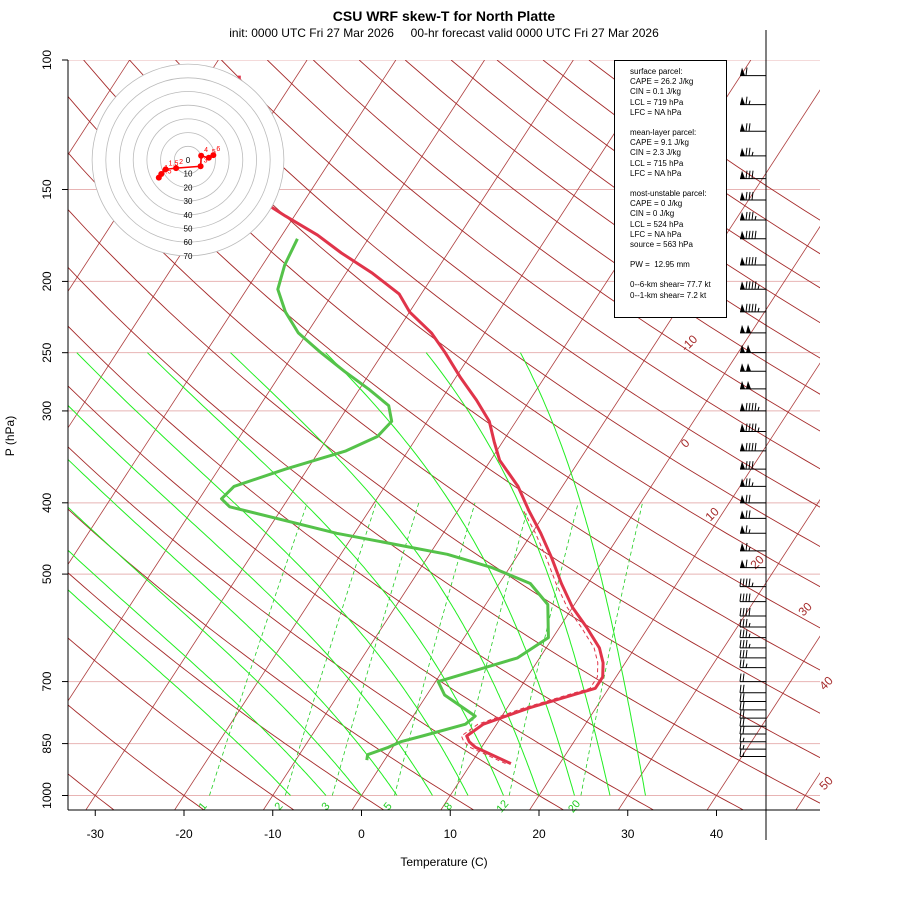  I want to click on info-line: PW = 12.95 mm, so click(660, 265).